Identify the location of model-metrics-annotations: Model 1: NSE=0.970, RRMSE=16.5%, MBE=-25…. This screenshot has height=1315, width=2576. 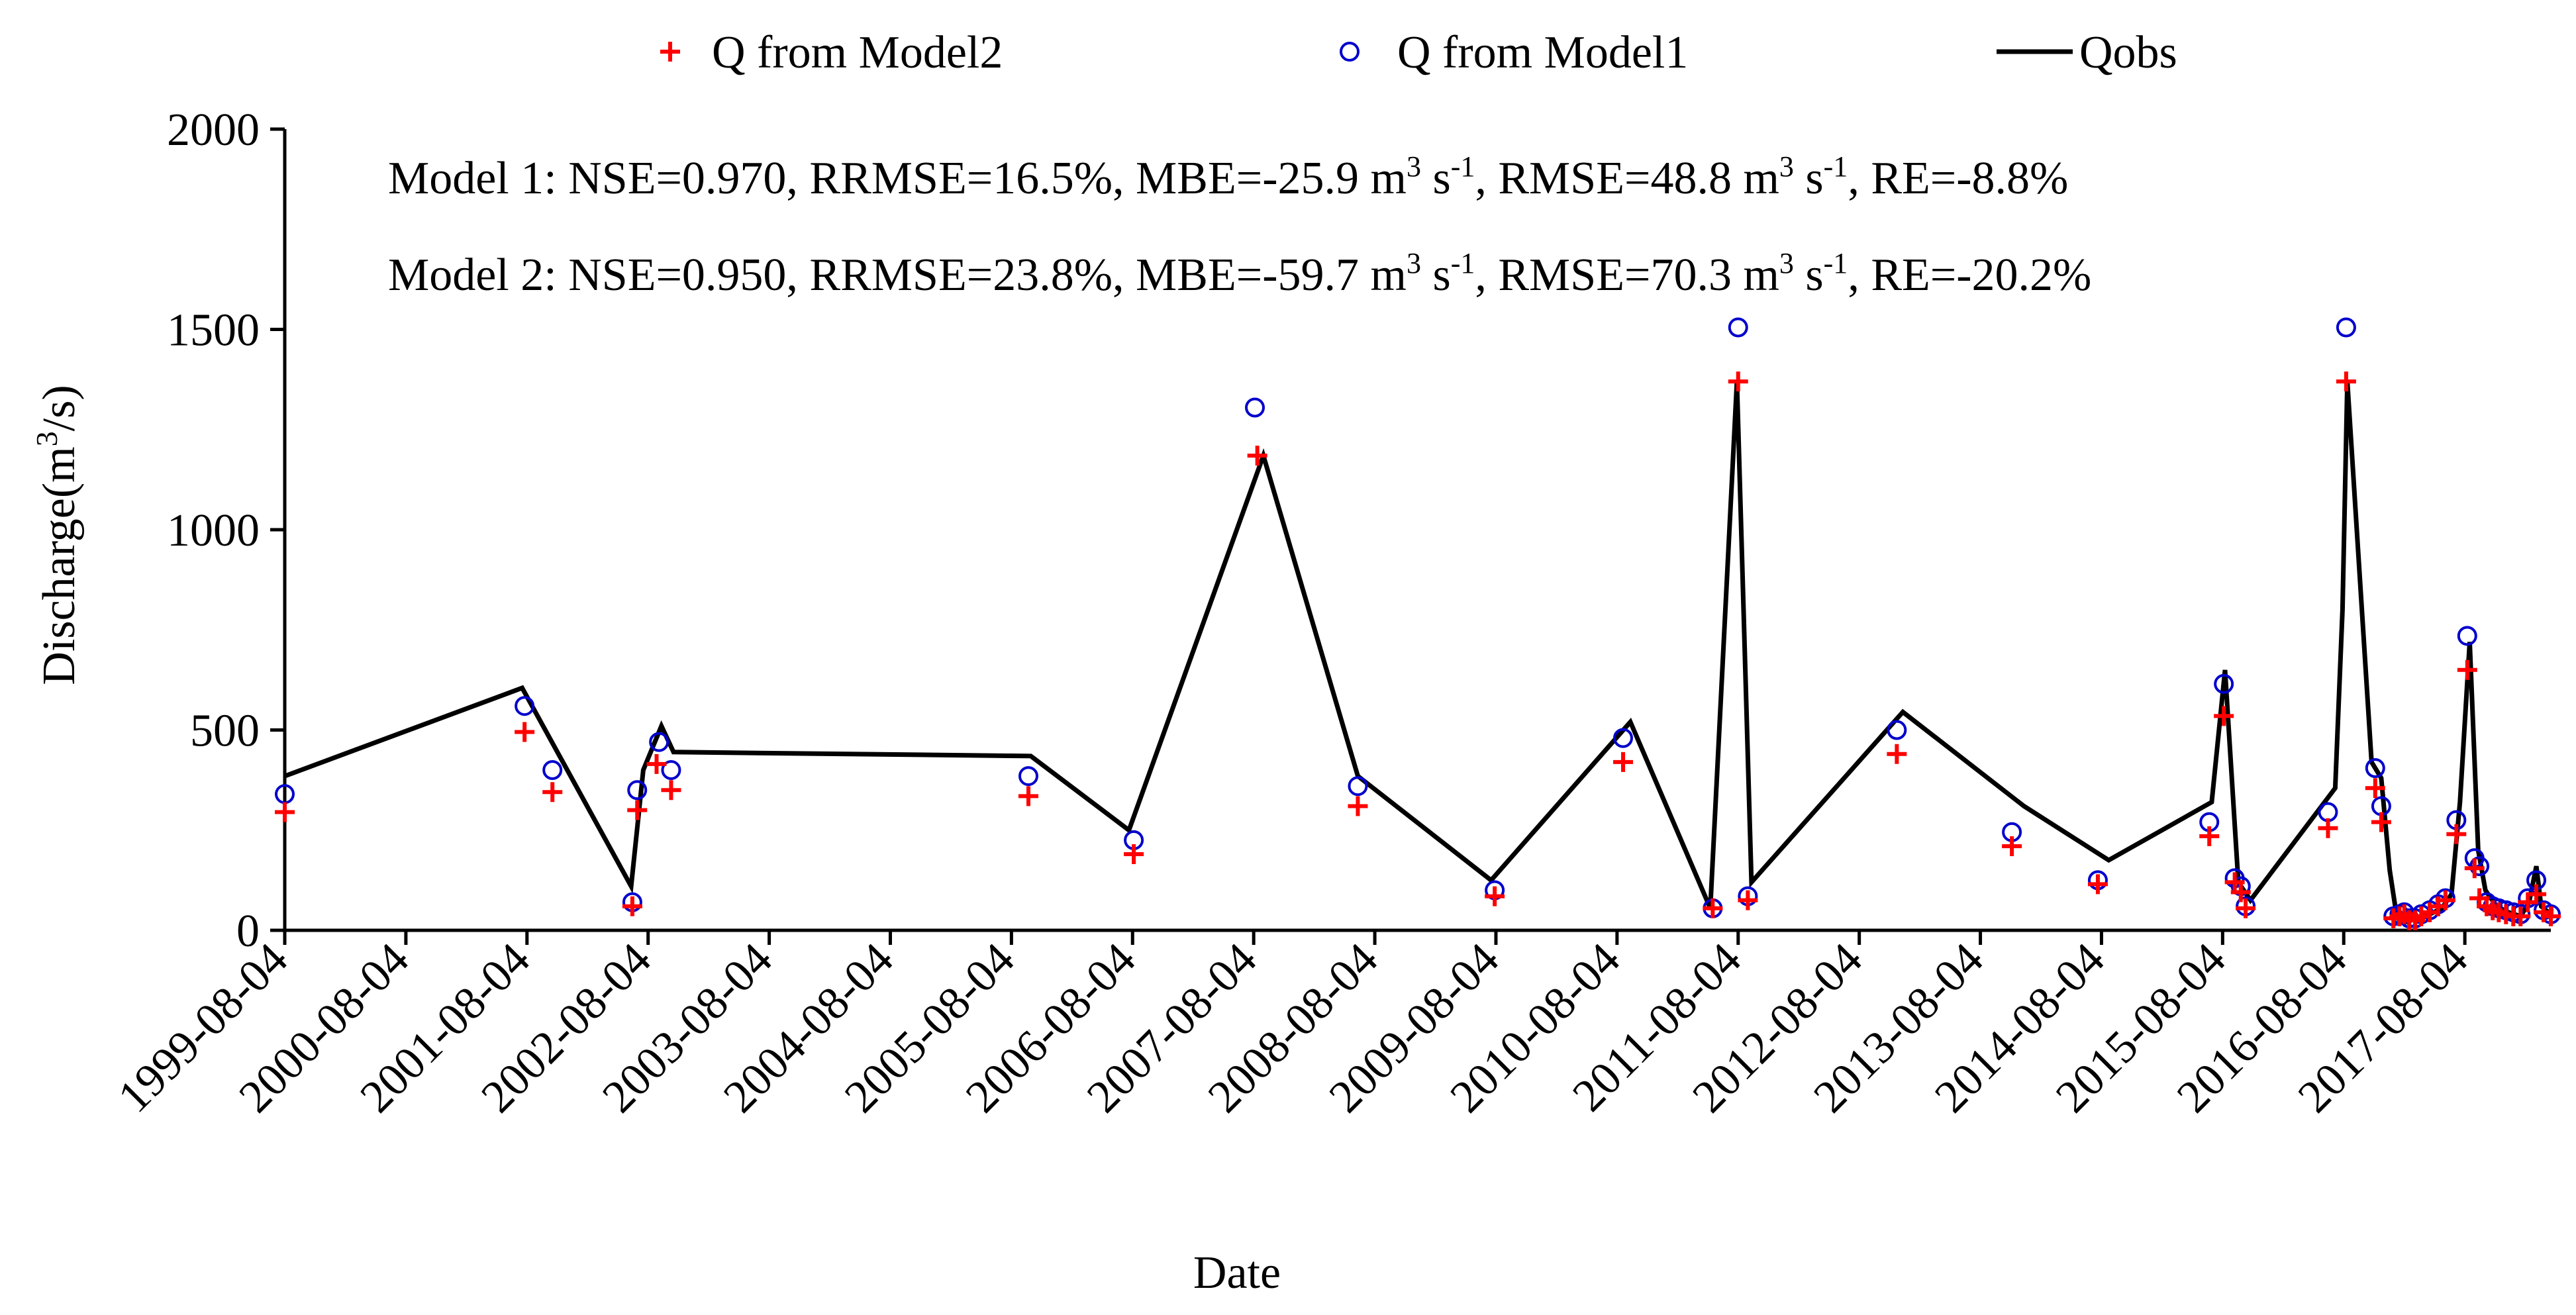
(1239, 225).